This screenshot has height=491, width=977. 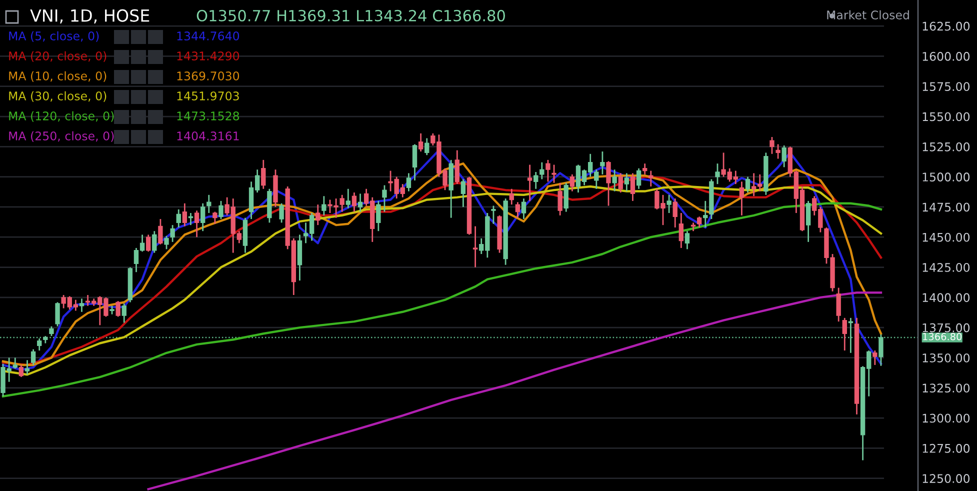 I want to click on y-tick-label: 1375.00, so click(x=946, y=327).